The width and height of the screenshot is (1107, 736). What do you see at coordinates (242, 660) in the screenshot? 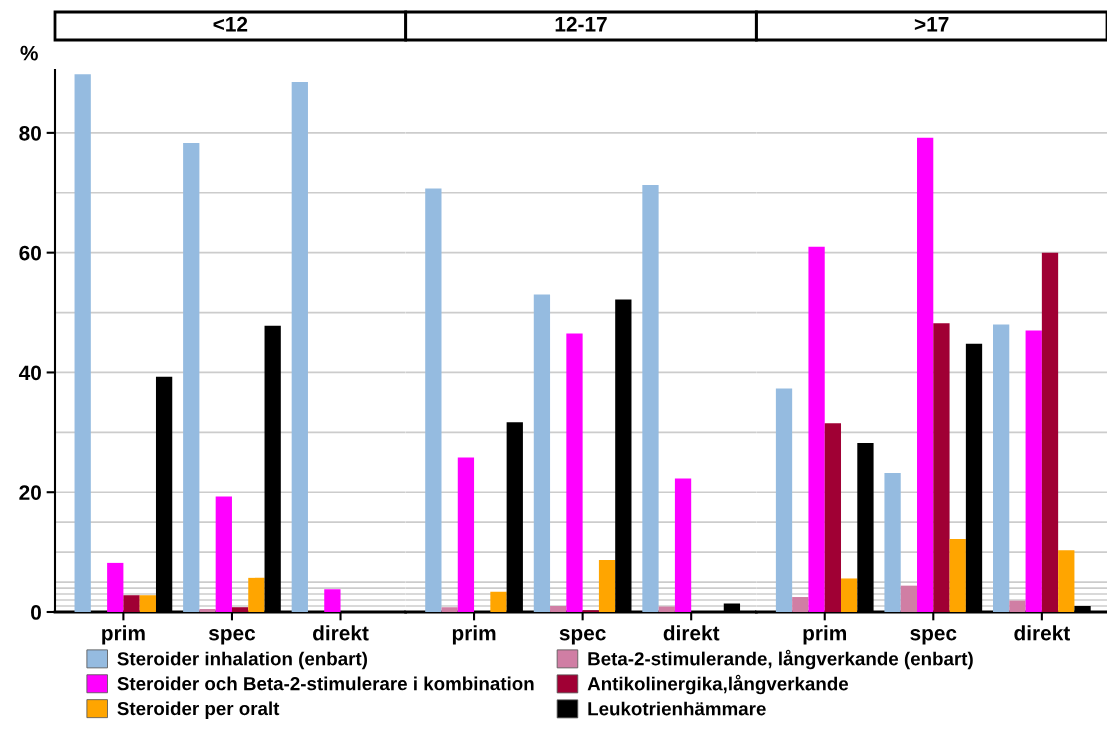
I see `legend-label: Steroider inhalation (enbart)` at bounding box center [242, 660].